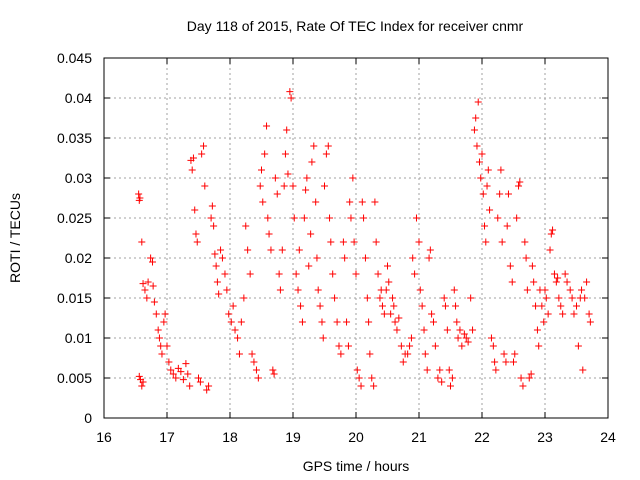 This screenshot has width=640, height=480. I want to click on y-axis-label: ROTI / TECUs, so click(15, 238).